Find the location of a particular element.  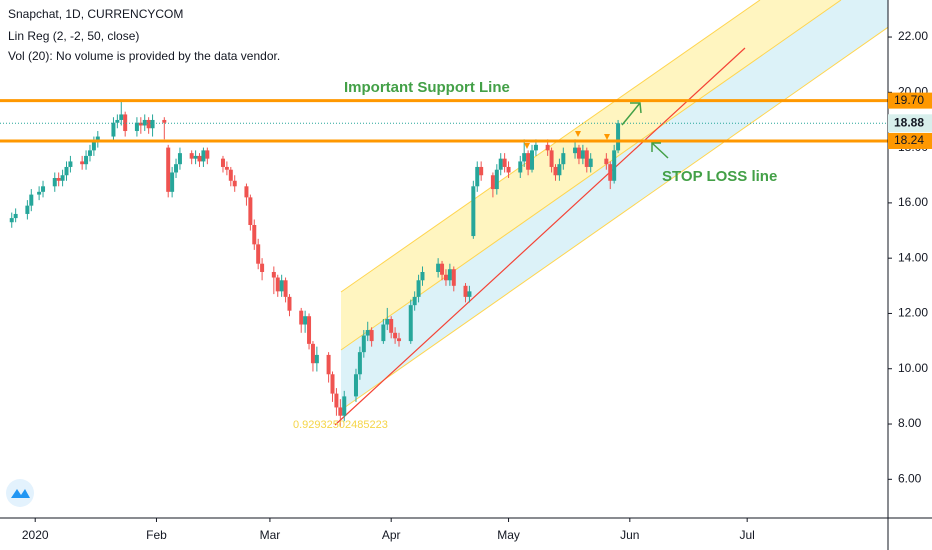

y-tick-label: 10.00 is located at coordinates (913, 368).